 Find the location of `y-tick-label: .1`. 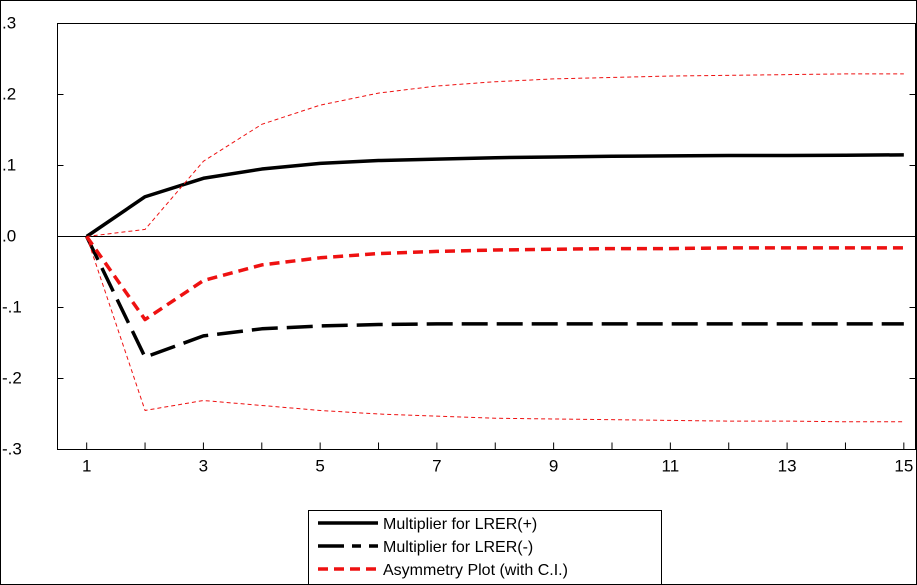

y-tick-label: .1 is located at coordinates (9, 165).